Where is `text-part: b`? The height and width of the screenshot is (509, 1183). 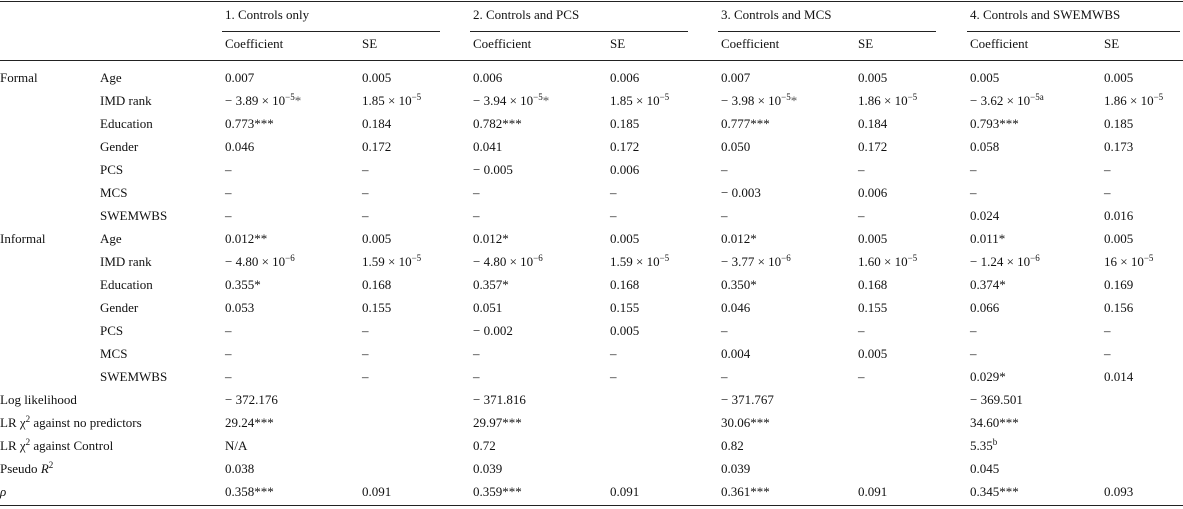 text-part: b is located at coordinates (995, 442).